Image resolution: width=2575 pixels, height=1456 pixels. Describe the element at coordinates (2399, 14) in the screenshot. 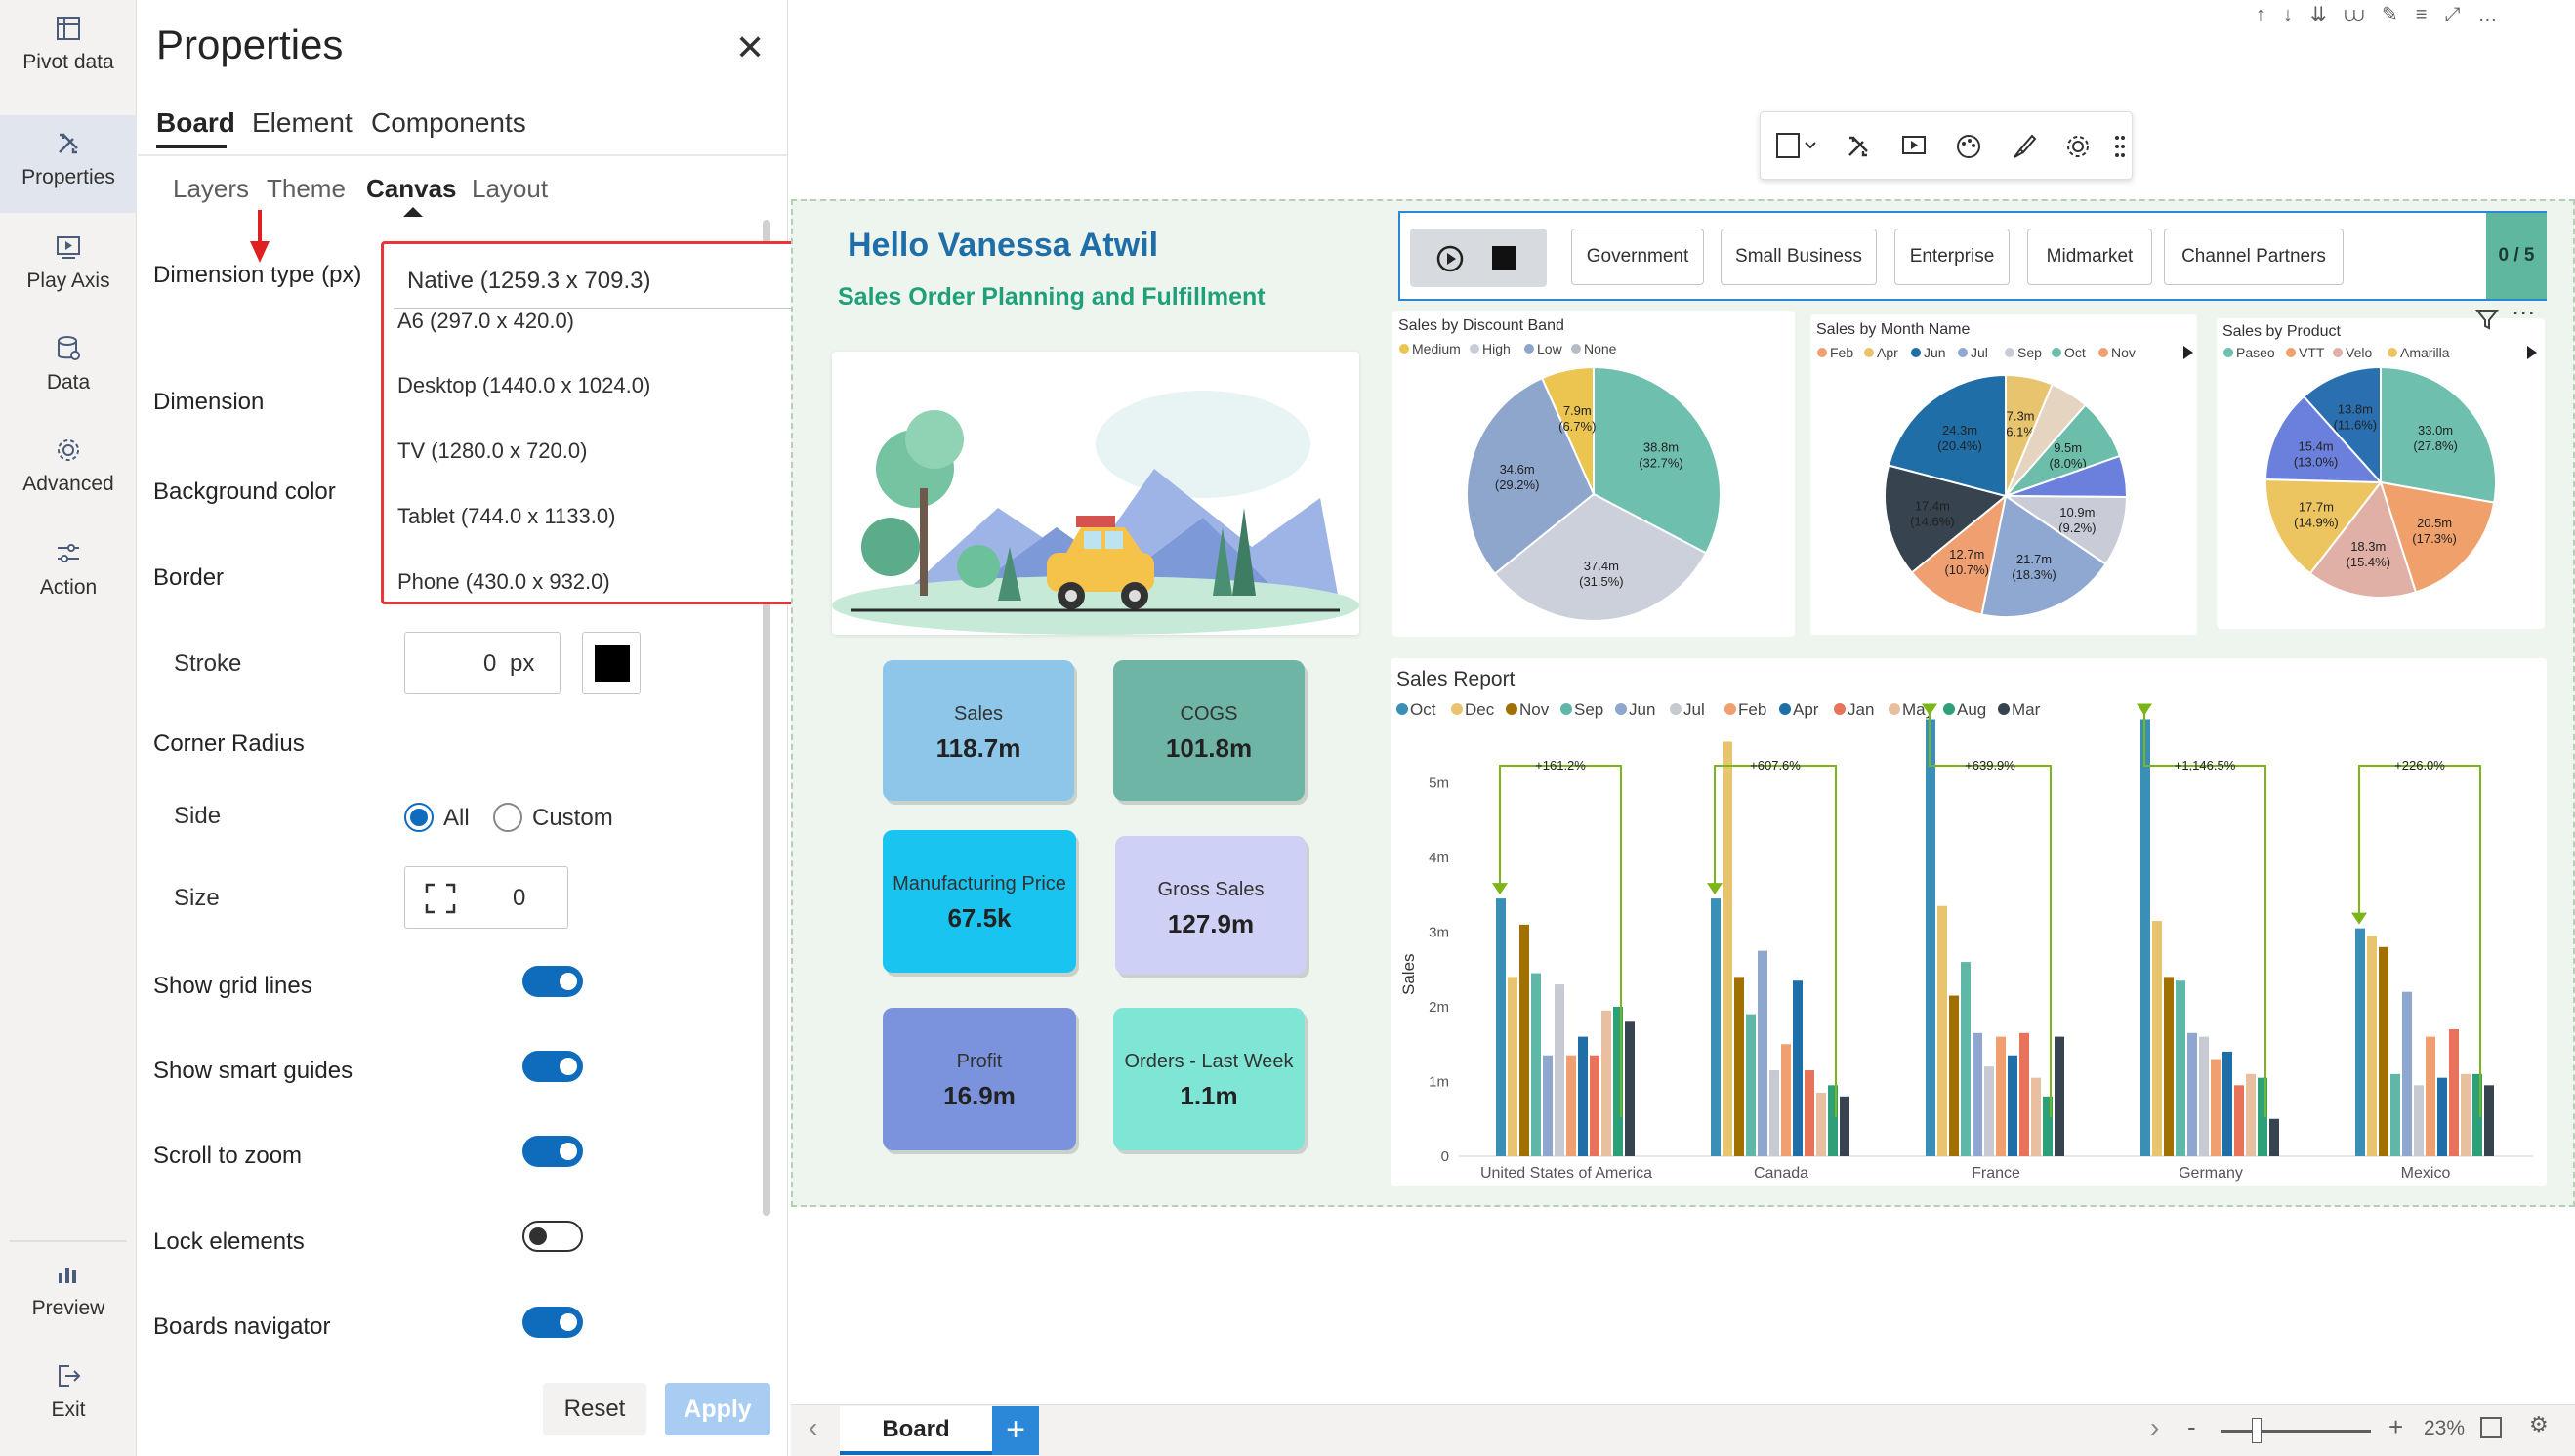

I see `pin-icon: ✎` at that location.